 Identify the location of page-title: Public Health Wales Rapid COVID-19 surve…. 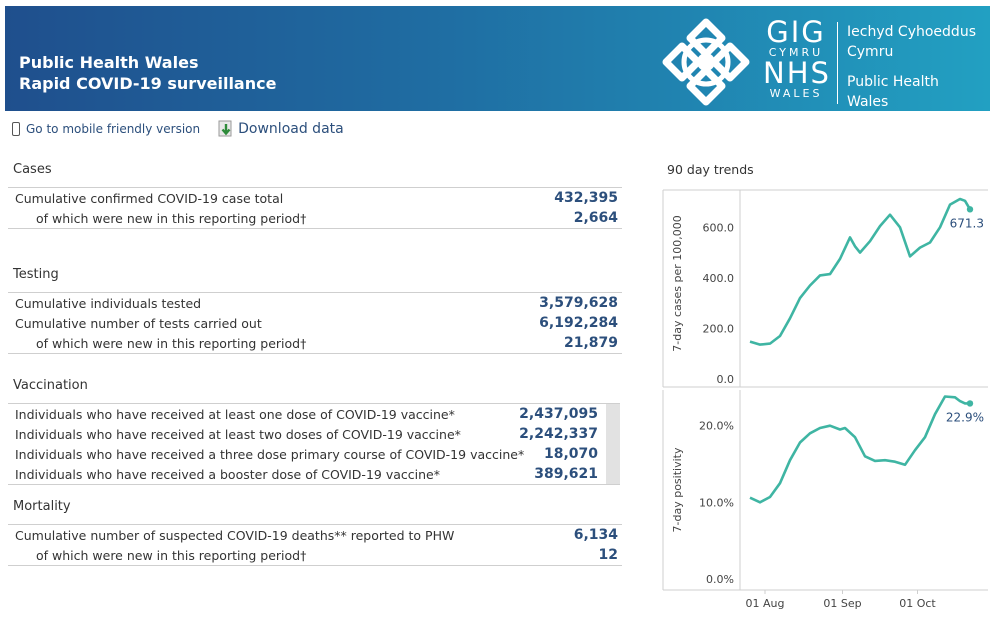
(147, 73).